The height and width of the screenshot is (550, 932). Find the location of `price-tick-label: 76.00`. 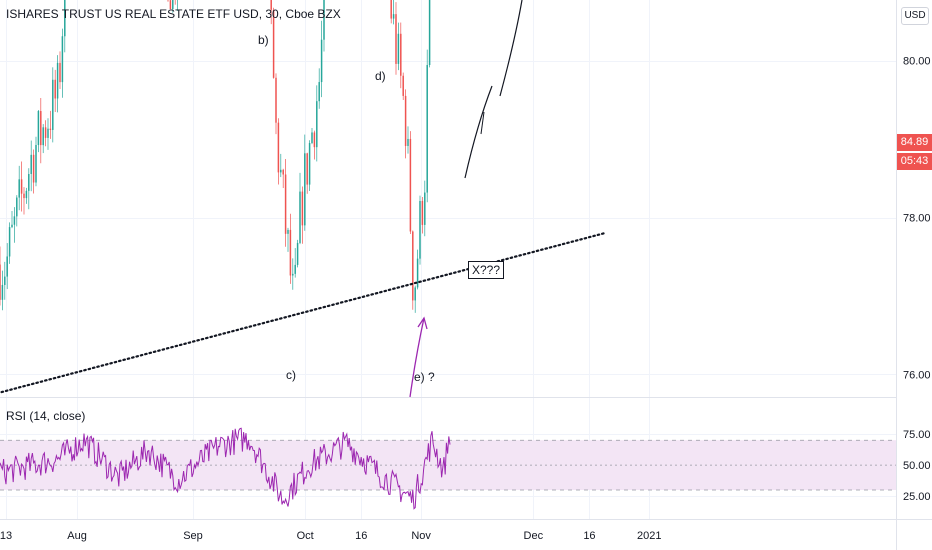

price-tick-label: 76.00 is located at coordinates (917, 375).